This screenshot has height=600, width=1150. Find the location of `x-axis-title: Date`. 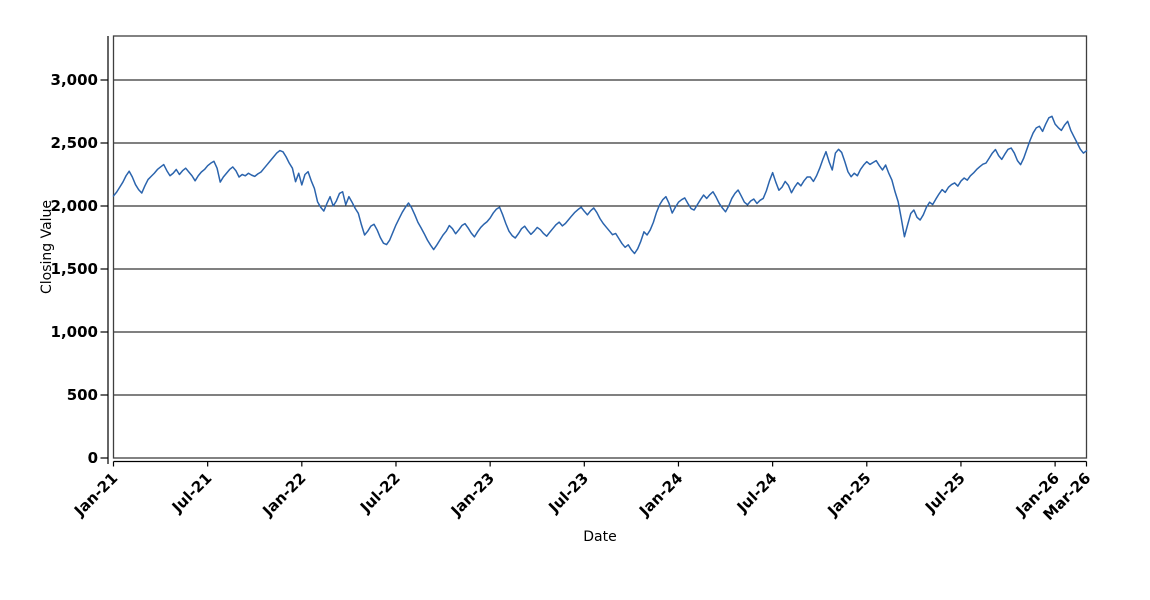

x-axis-title: Date is located at coordinates (600, 537).